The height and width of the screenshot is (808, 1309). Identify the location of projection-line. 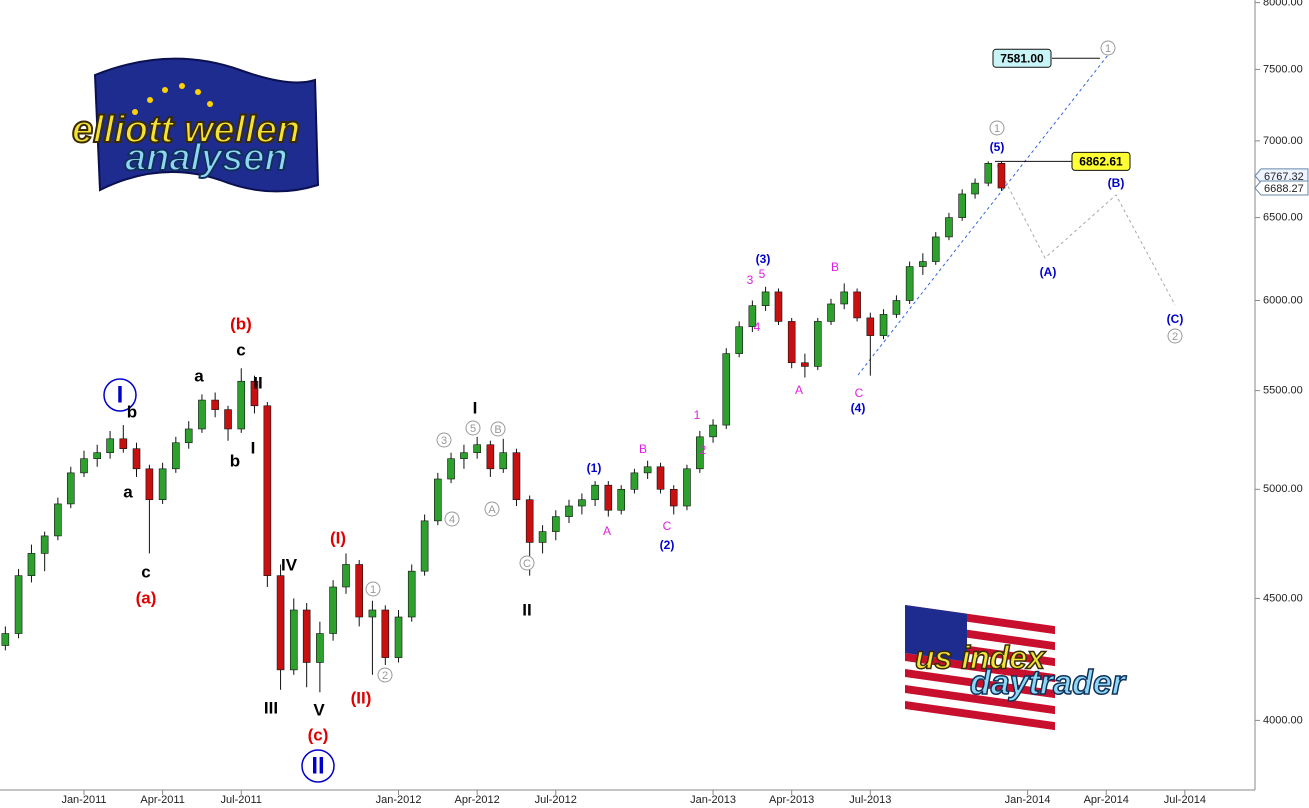
(983, 215).